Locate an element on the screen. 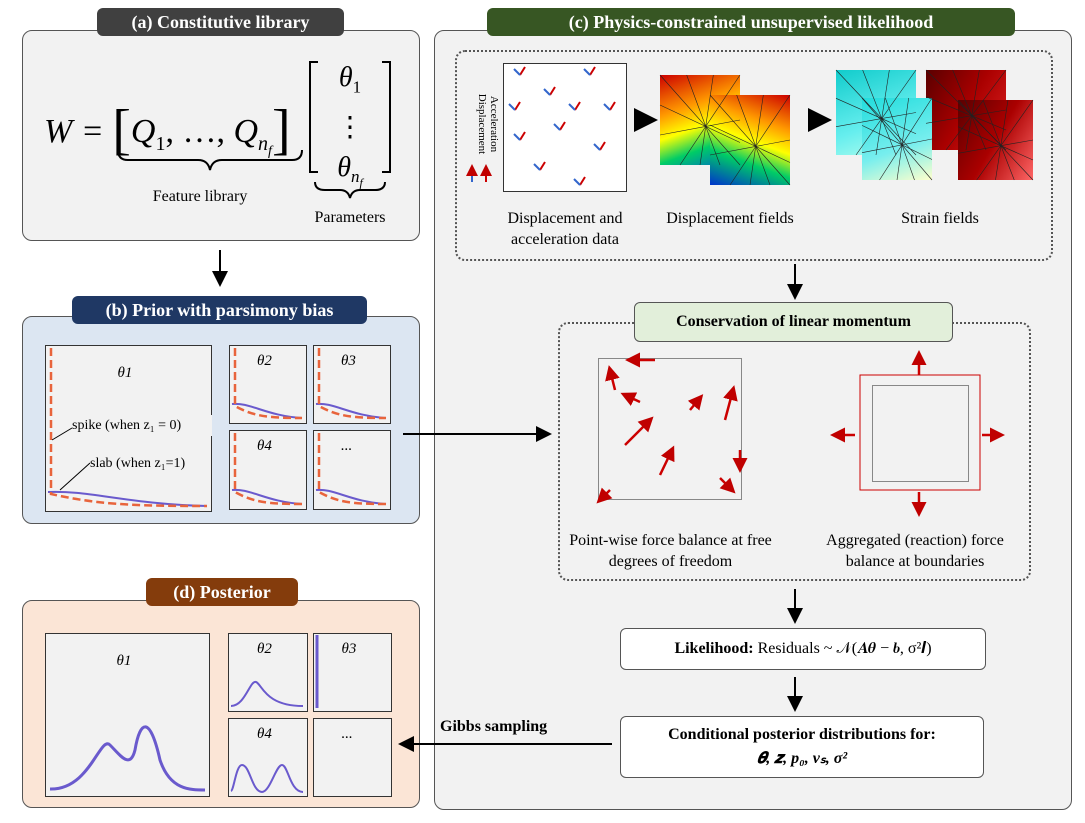 The width and height of the screenshot is (1085, 823). data-domain is located at coordinates (565, 127).